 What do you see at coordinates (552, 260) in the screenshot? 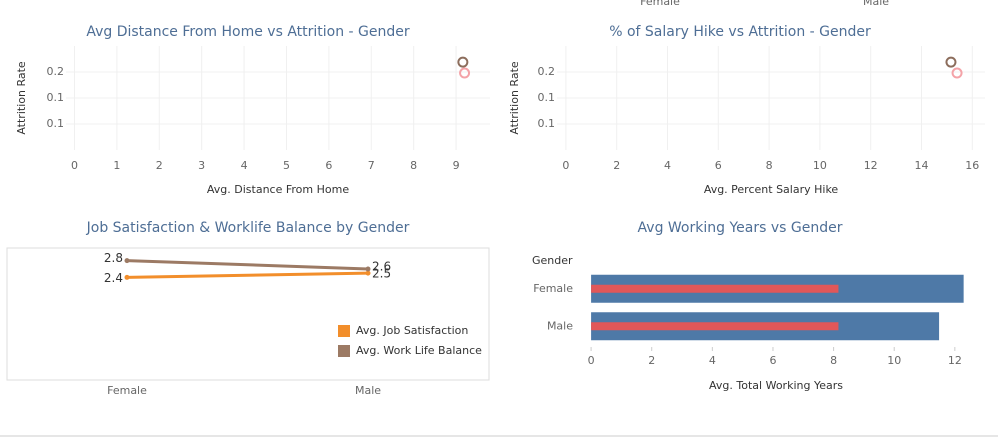
I see `category-header: Gender` at bounding box center [552, 260].